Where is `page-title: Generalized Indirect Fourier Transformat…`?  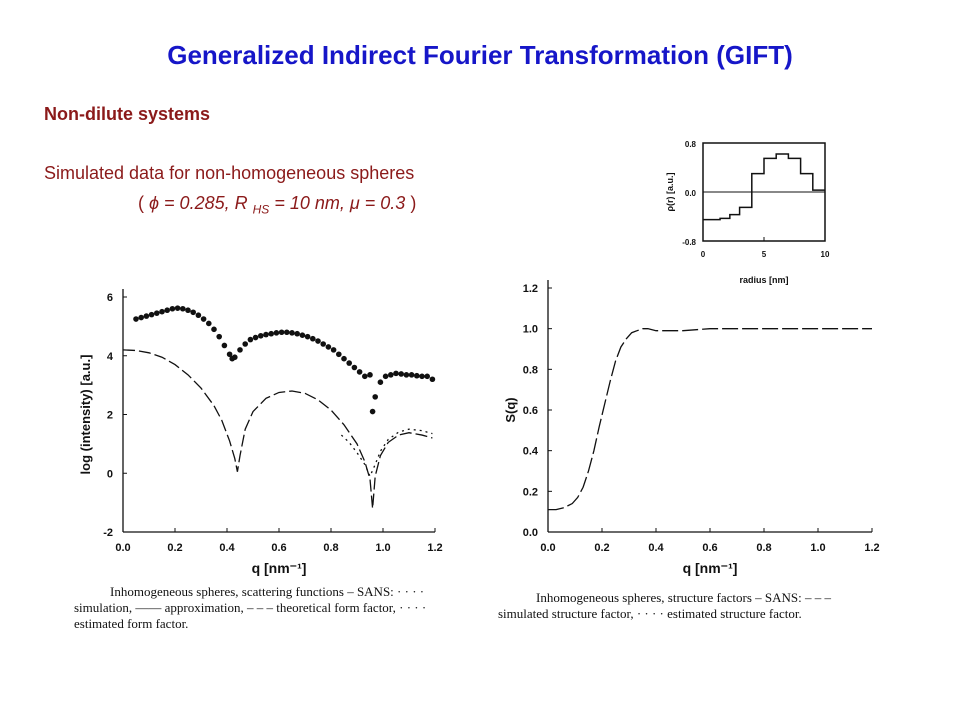
page-title: Generalized Indirect Fourier Transformat… is located at coordinates (480, 55).